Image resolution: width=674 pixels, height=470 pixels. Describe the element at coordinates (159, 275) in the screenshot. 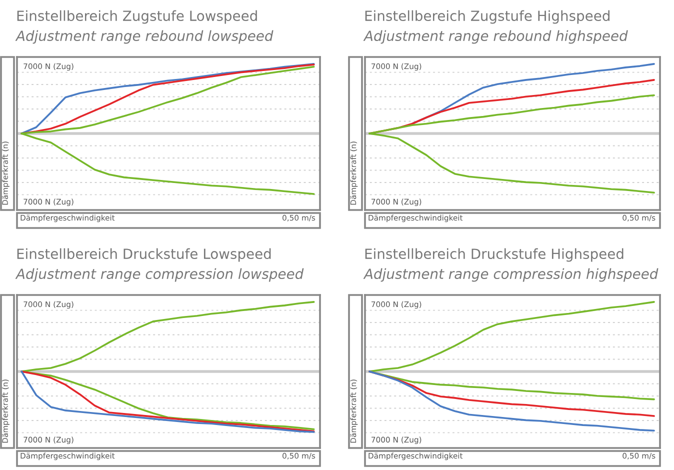

I see `chart-subtitle: Adjustment range compression lowspeed` at that location.